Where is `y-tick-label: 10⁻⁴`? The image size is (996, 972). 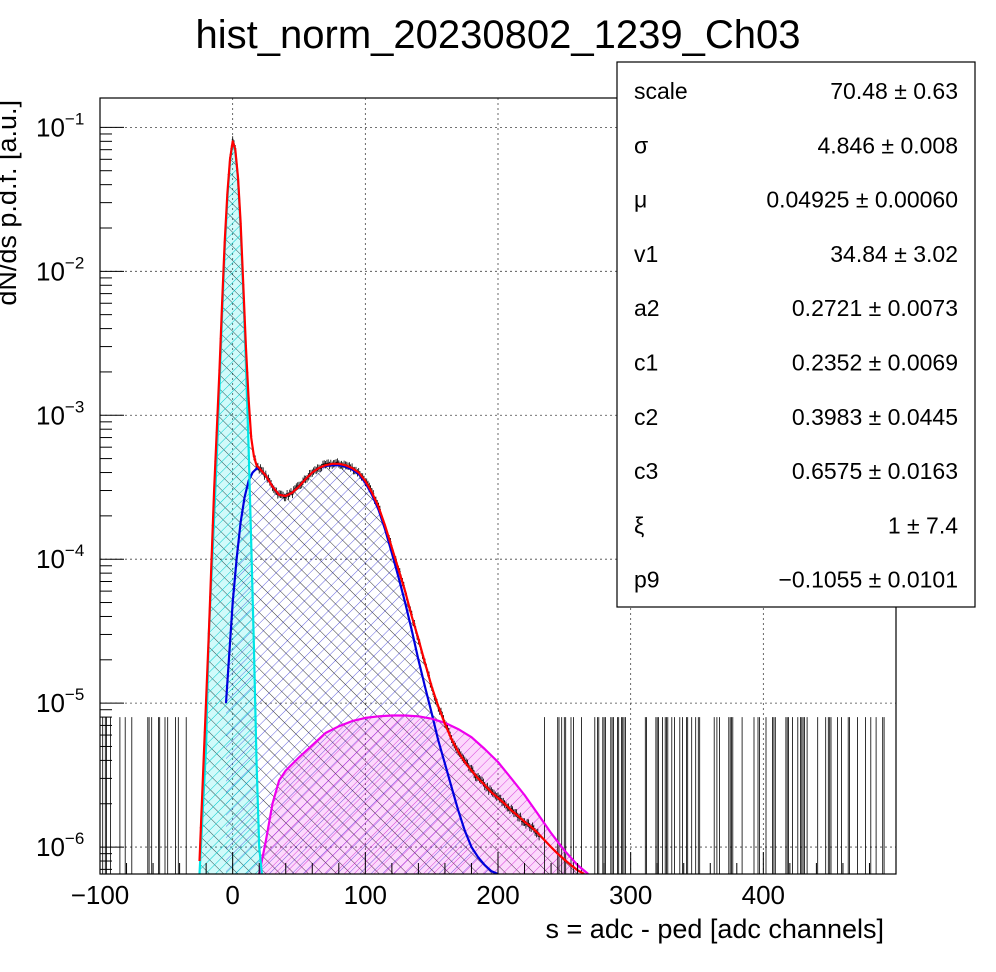
y-tick-label: 10⁻⁴ is located at coordinates (60, 557).